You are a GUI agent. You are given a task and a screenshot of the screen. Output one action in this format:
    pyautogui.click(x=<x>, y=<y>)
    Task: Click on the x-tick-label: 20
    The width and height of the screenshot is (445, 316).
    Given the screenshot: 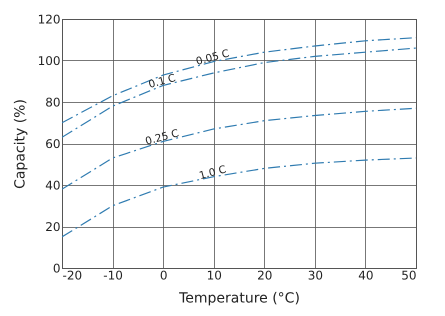 What is the action you would take?
    pyautogui.click(x=264, y=275)
    